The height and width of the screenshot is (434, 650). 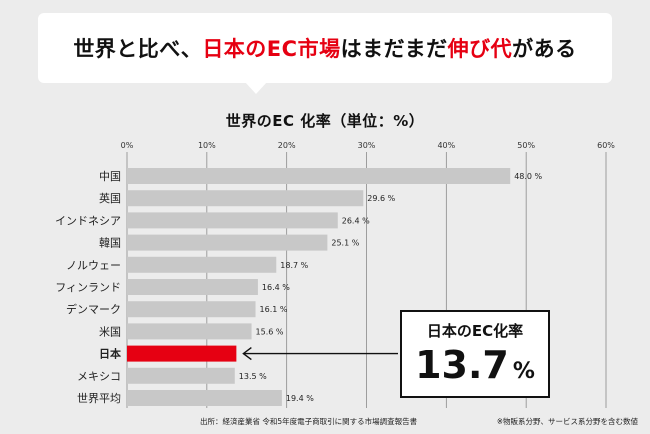 I want to click on headline-suffix: がある, so click(x=544, y=49).